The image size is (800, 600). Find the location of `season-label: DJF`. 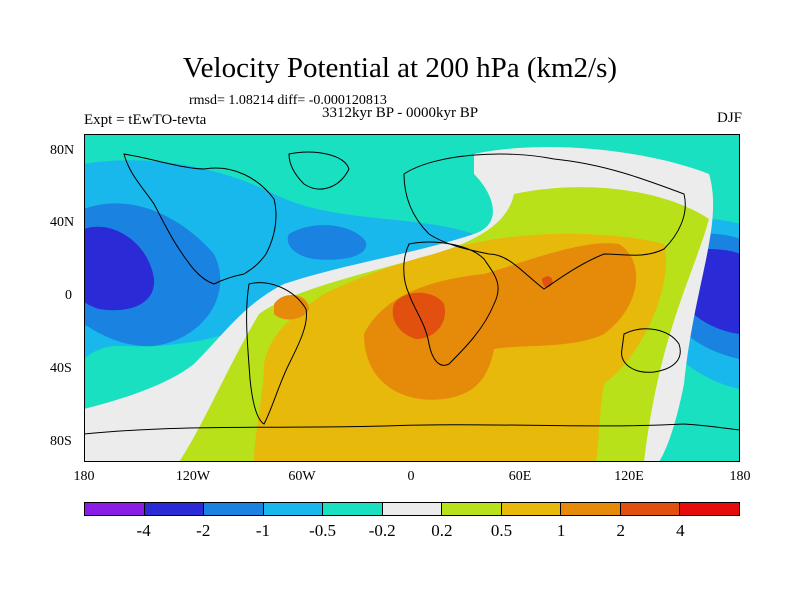

season-label: DJF is located at coordinates (729, 118).